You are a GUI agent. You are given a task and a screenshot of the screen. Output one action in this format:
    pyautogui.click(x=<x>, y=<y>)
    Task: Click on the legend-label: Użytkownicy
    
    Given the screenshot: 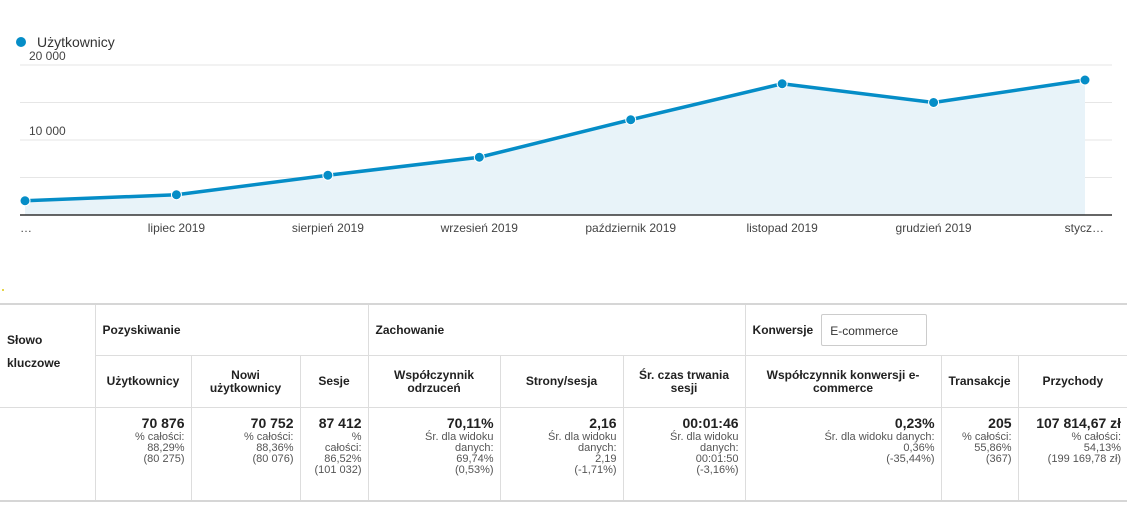 What is the action you would take?
    pyautogui.click(x=76, y=42)
    